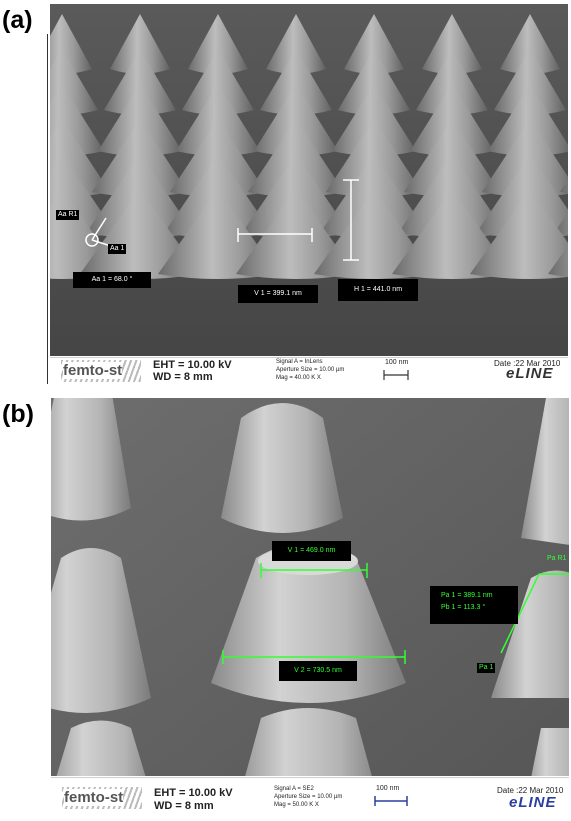  Describe the element at coordinates (299, 362) in the screenshot. I see `signal-value: Signal A = InLens` at that location.